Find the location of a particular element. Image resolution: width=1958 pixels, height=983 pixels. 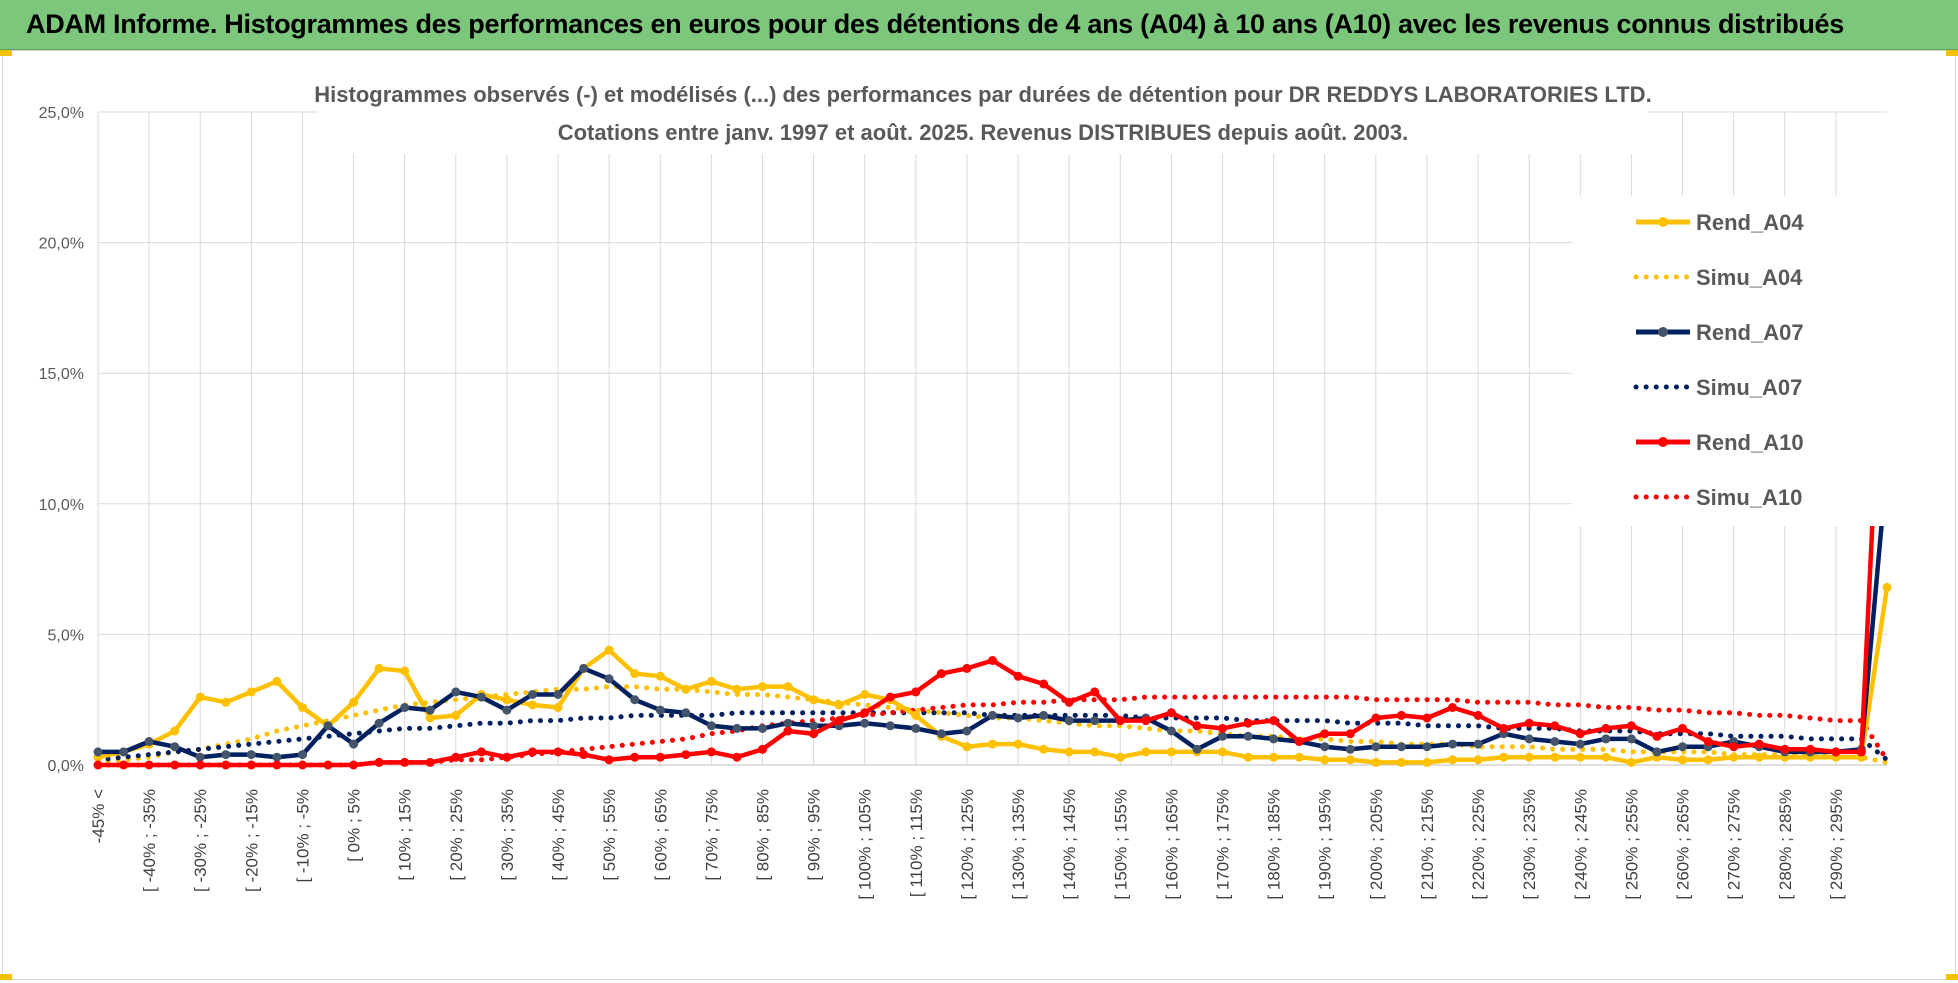

x-tick-label: [ 200% ; 205% is located at coordinates (1376, 844).